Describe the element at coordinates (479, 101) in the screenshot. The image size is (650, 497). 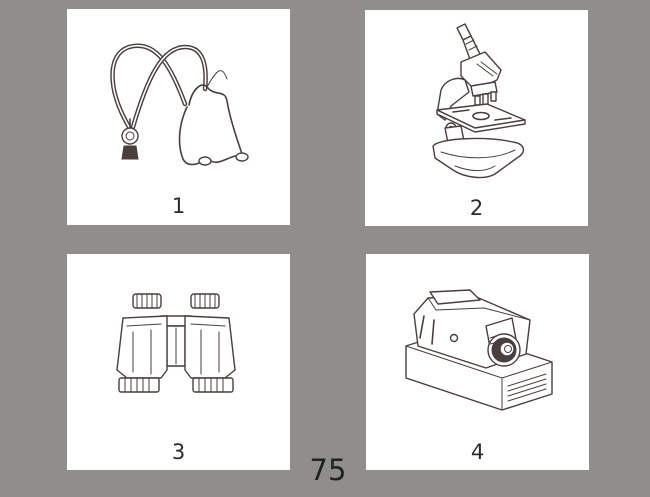
I see `microscope-icon` at that location.